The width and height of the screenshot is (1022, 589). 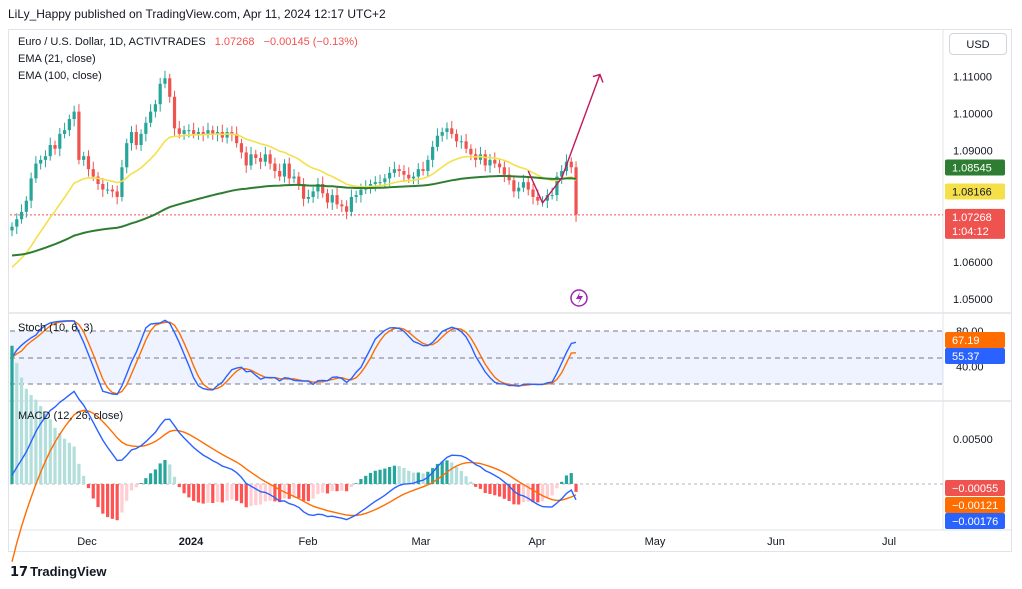 I want to click on legend-macd: MACD (12, 26, close), so click(x=71, y=416).